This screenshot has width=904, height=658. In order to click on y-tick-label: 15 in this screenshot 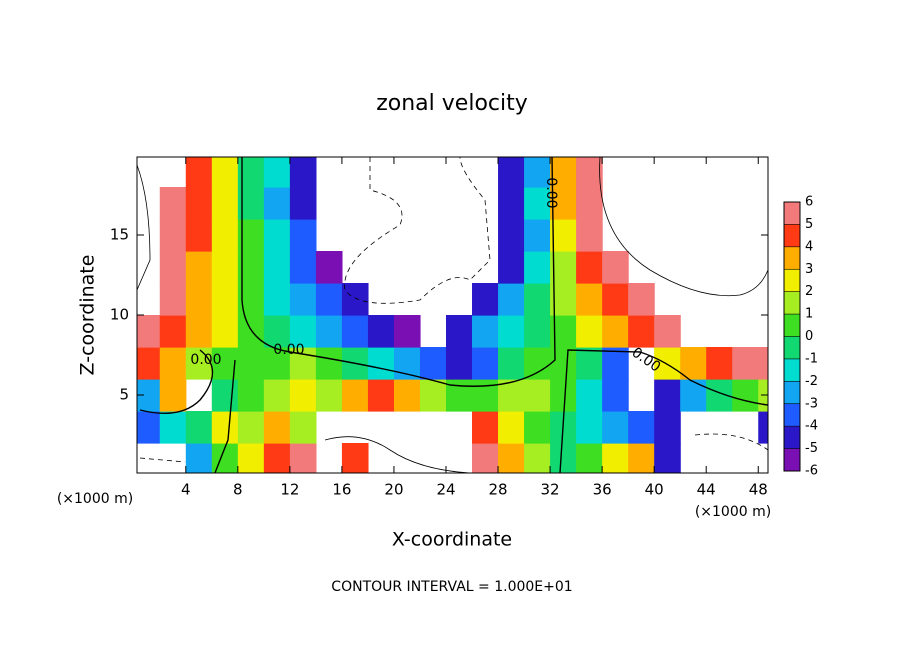, I will do `click(119, 235)`.